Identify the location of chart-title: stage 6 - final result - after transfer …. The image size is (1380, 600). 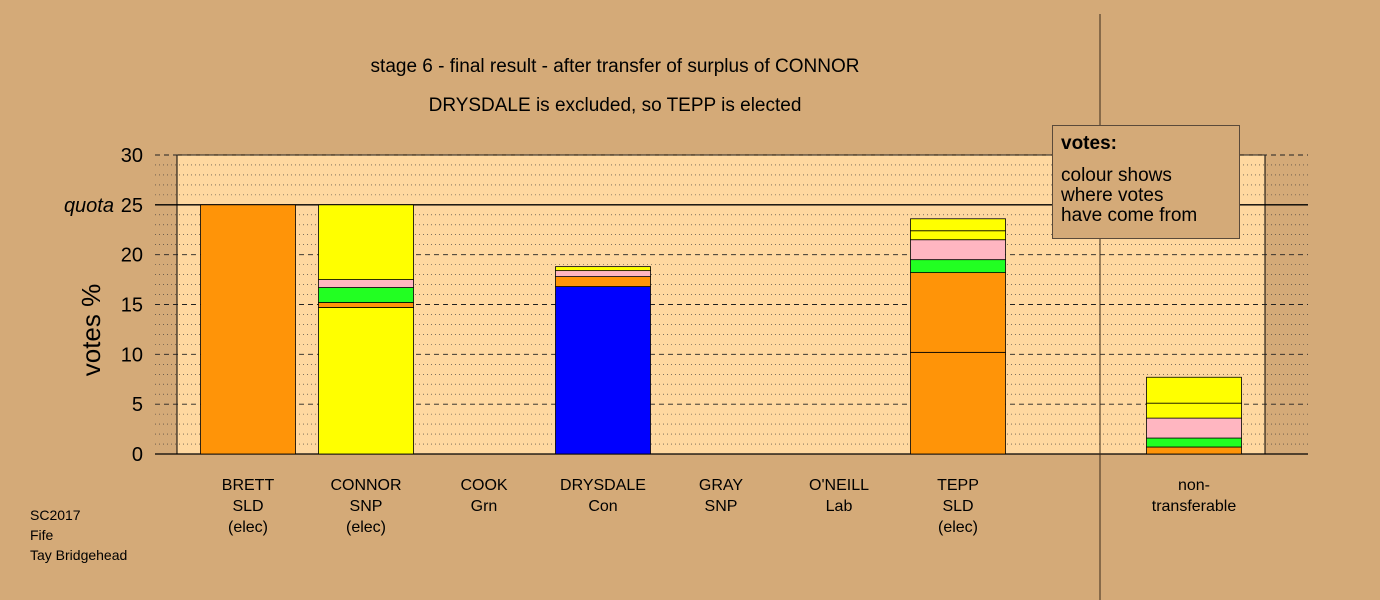
(615, 66).